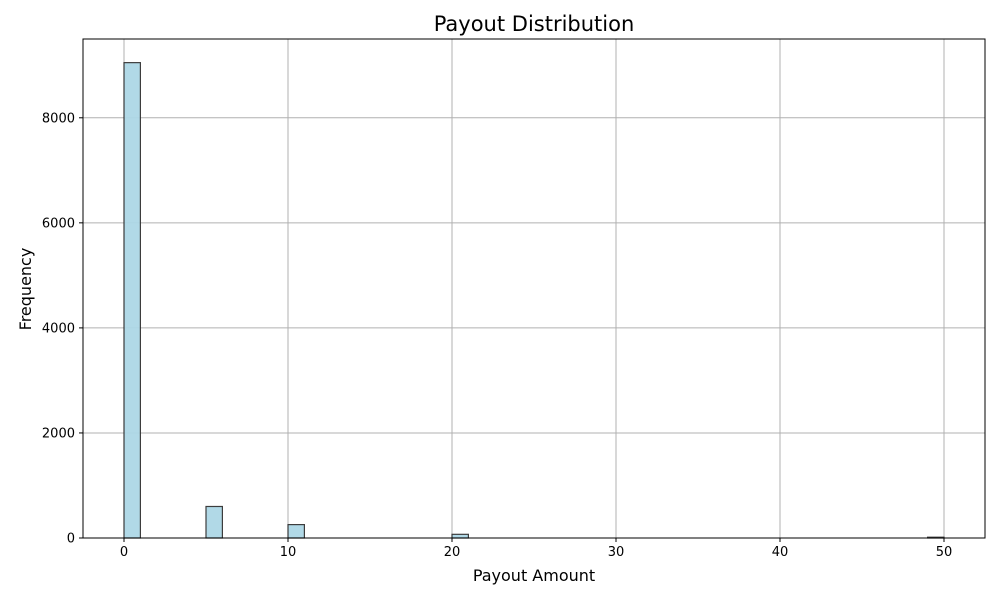 The image size is (1000, 600). Describe the element at coordinates (944, 552) in the screenshot. I see `x-tick-label: 50` at that location.